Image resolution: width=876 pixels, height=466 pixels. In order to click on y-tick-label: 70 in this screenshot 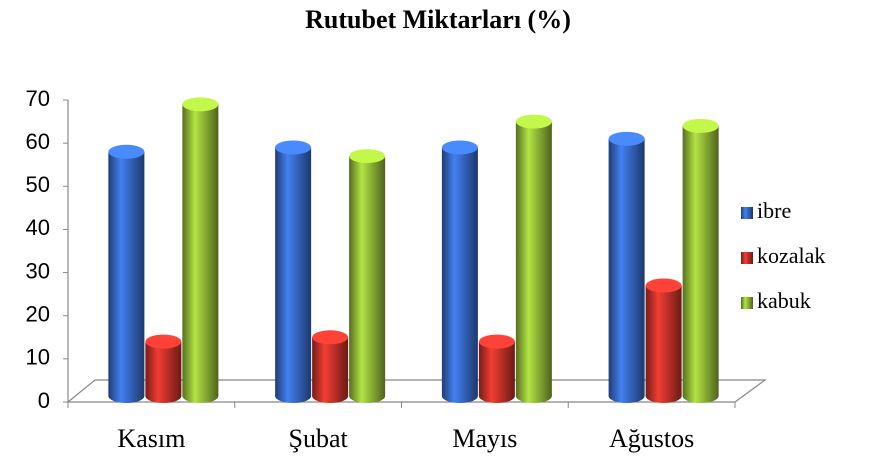, I will do `click(38, 98)`.